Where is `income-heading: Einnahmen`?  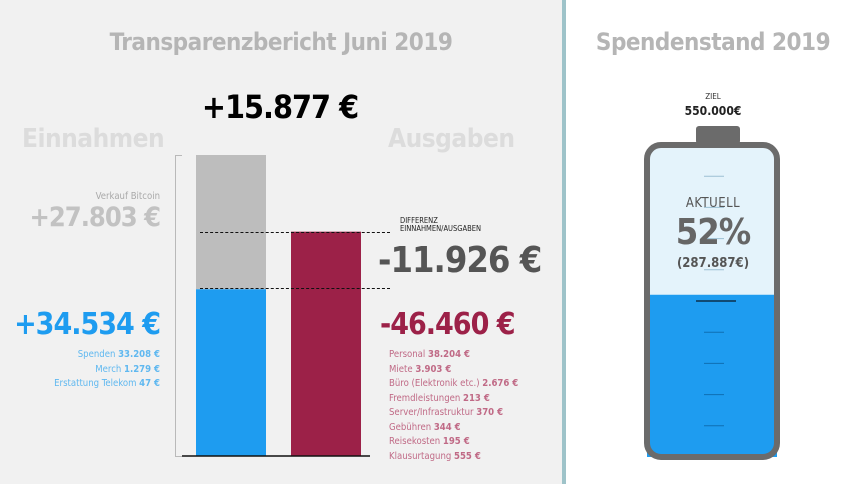 income-heading: Einnahmen is located at coordinates (93, 139).